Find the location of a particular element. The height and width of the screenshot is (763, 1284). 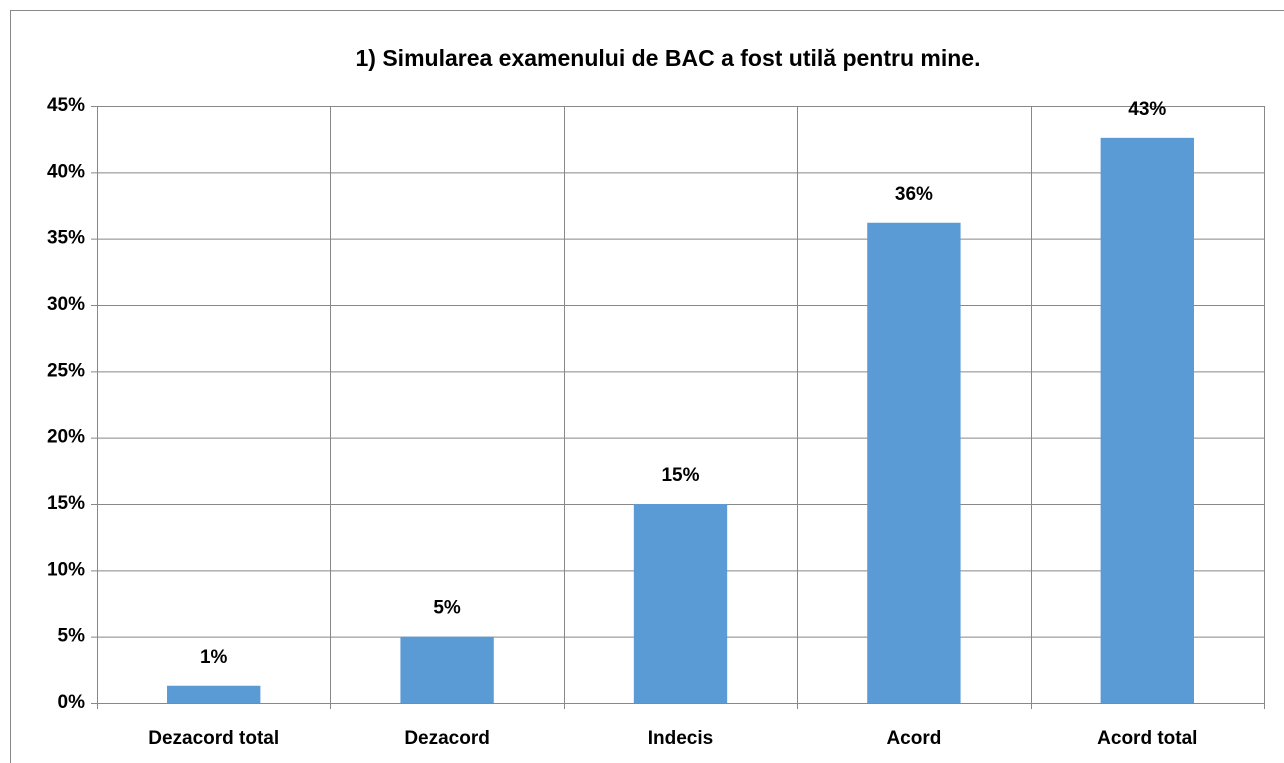

data-label: 43% is located at coordinates (1147, 109).